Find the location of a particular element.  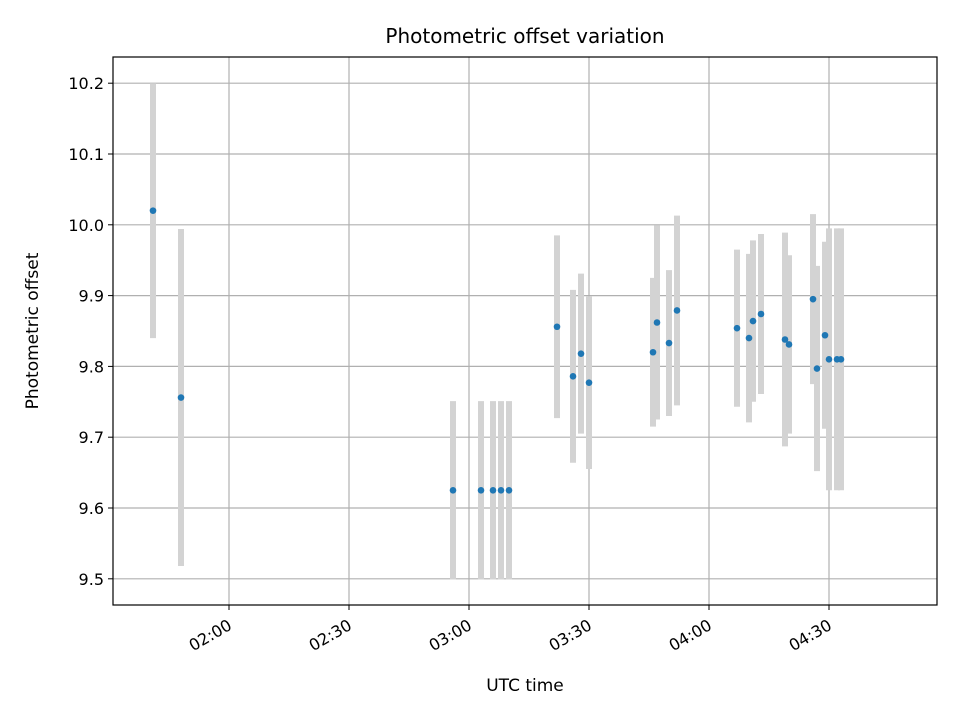

y-tick-label: 9.7 is located at coordinates (91, 437).